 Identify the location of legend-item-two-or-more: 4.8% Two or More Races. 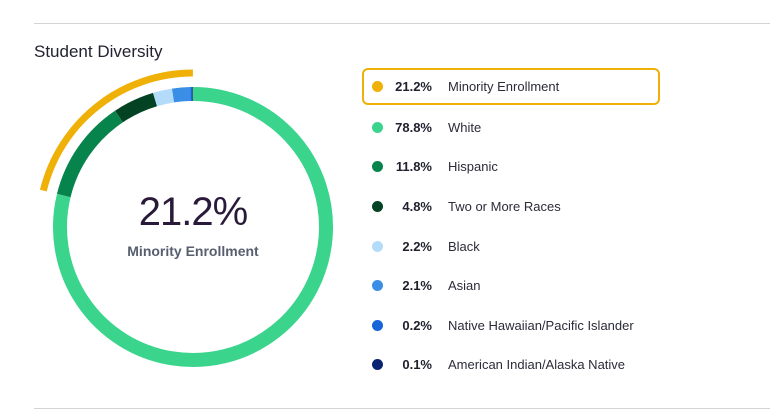
(511, 207).